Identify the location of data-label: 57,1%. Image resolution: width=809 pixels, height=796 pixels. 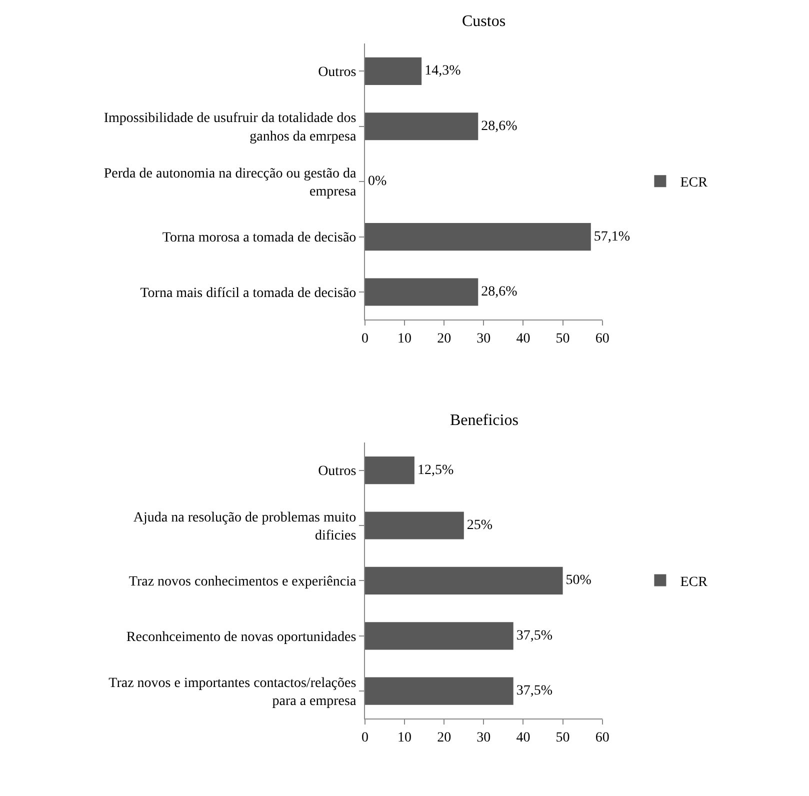
(612, 236).